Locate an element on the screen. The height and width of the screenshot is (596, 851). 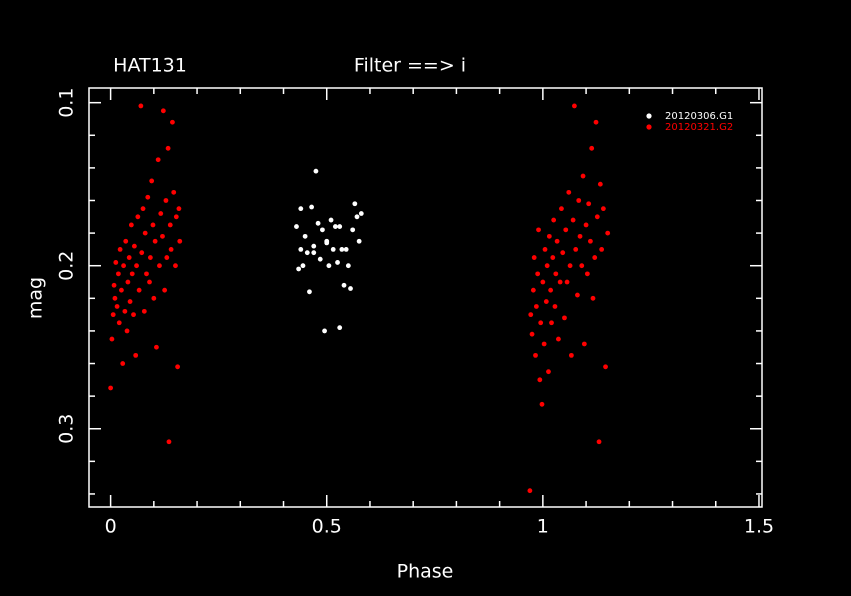
legend-label: 20120321.G2 is located at coordinates (699, 127).